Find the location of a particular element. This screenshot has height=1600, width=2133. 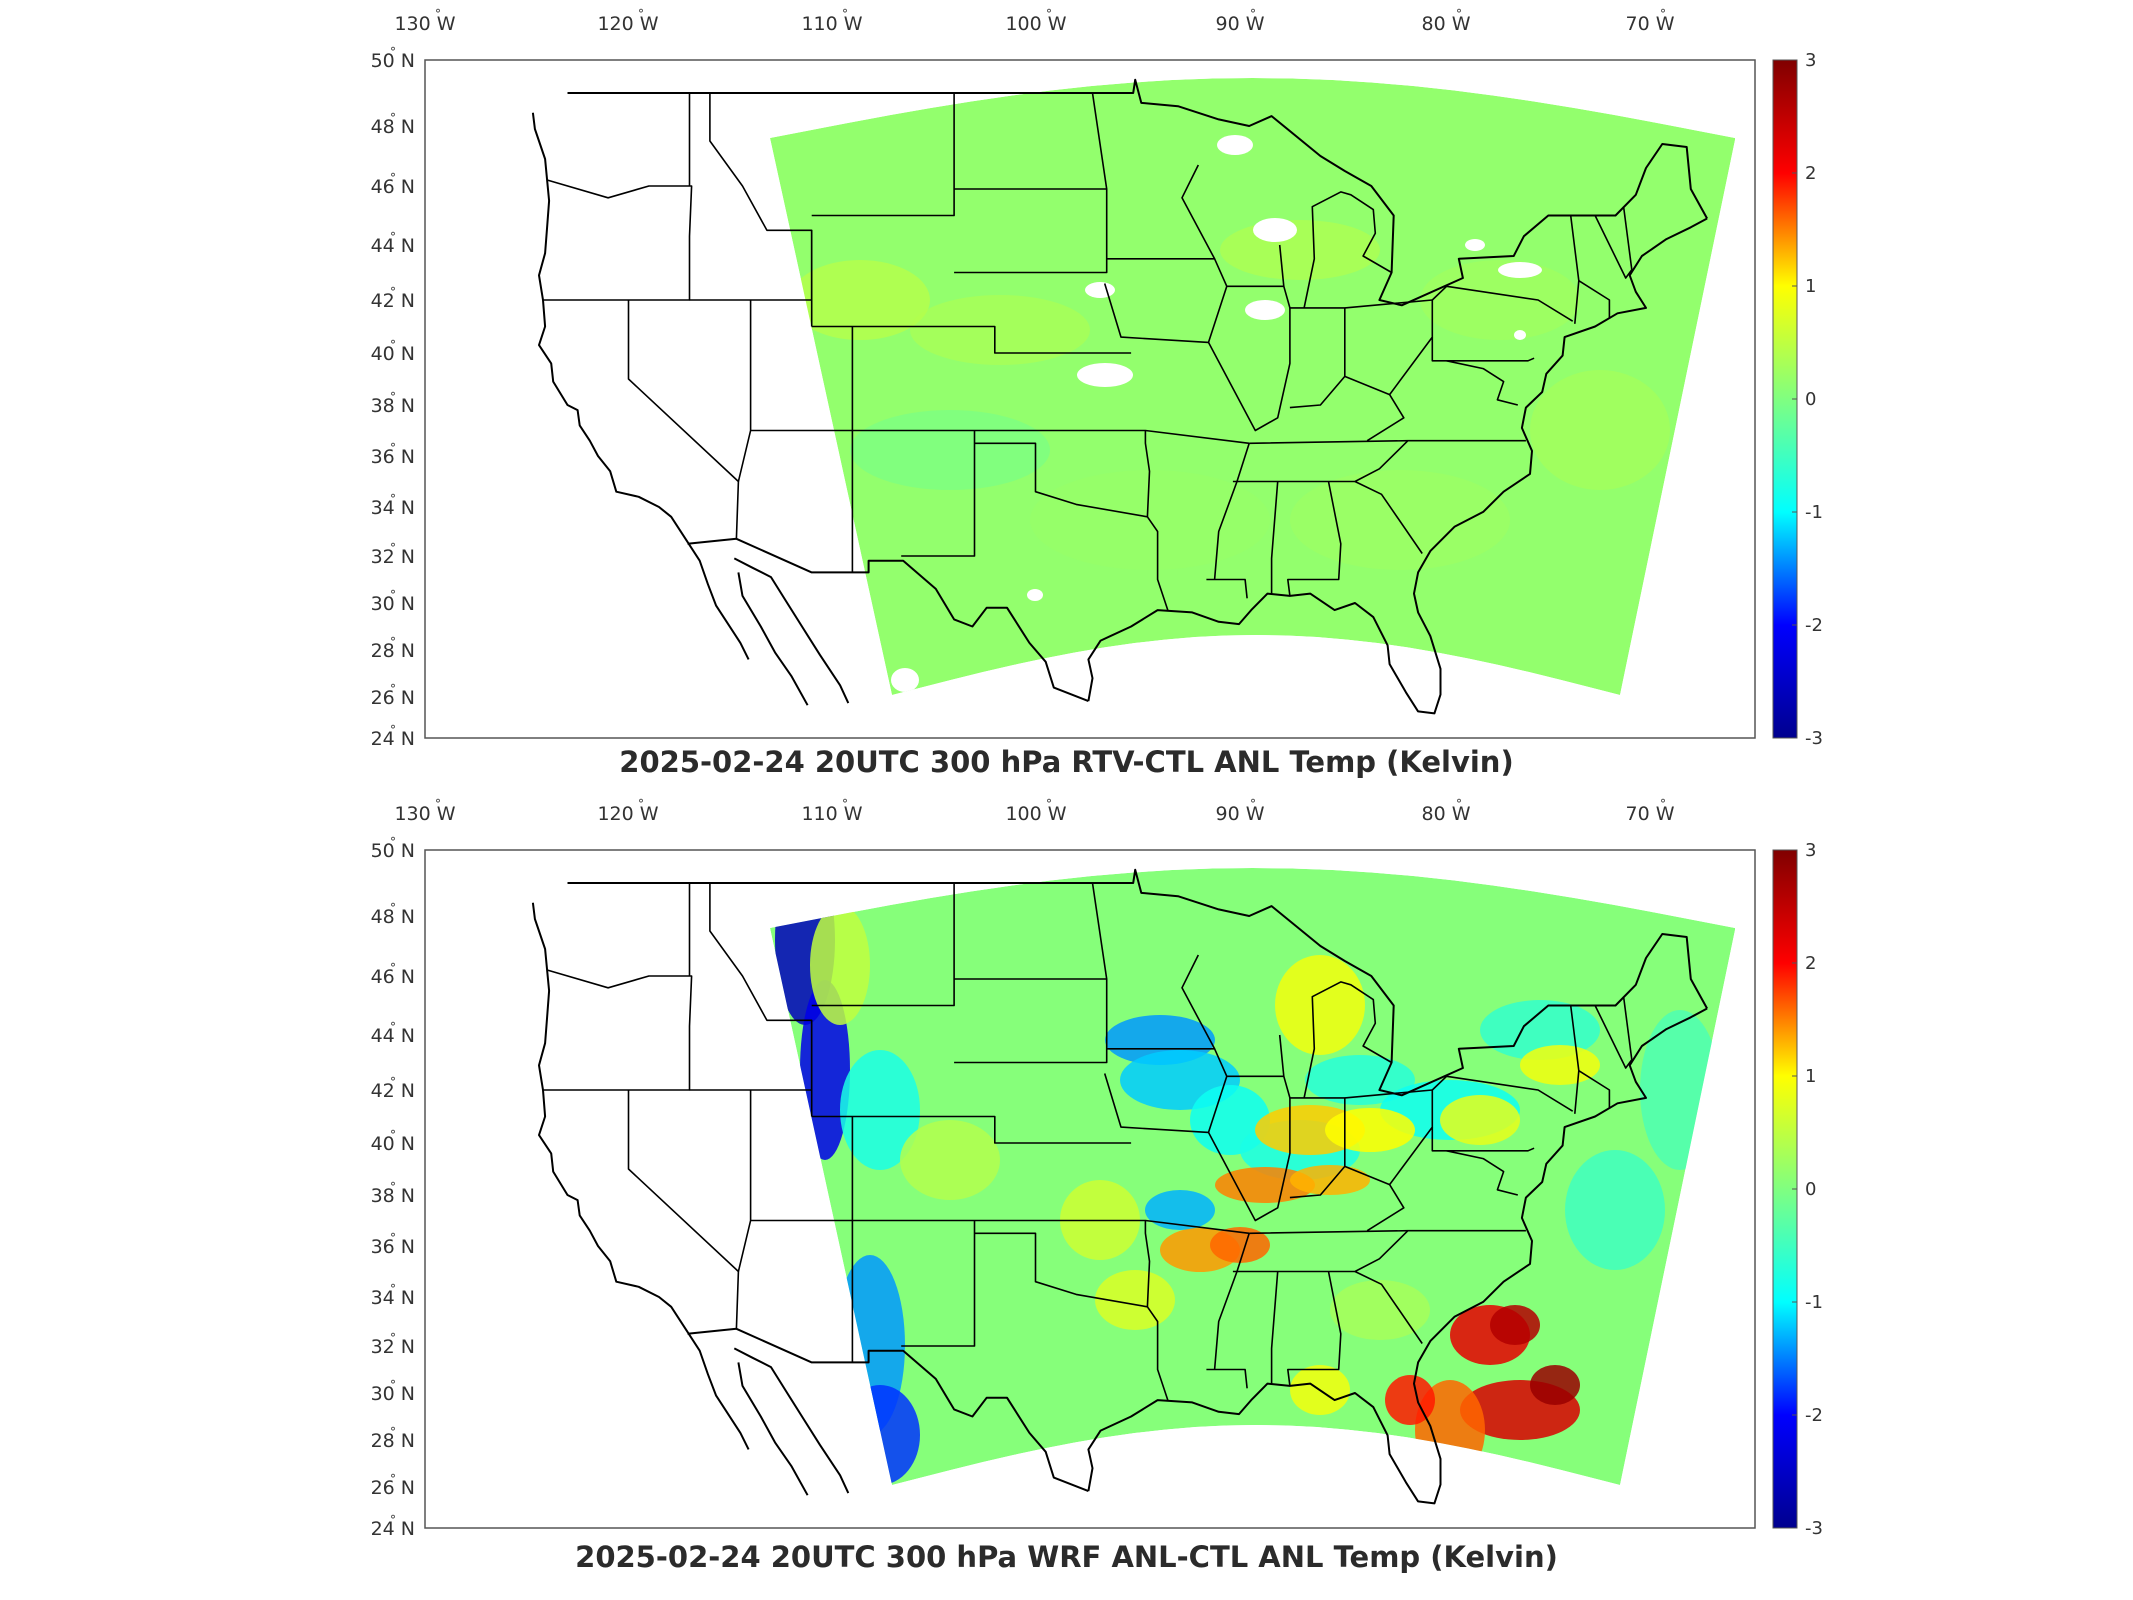

longitude-tick-label: 130 W is located at coordinates (424, 814).